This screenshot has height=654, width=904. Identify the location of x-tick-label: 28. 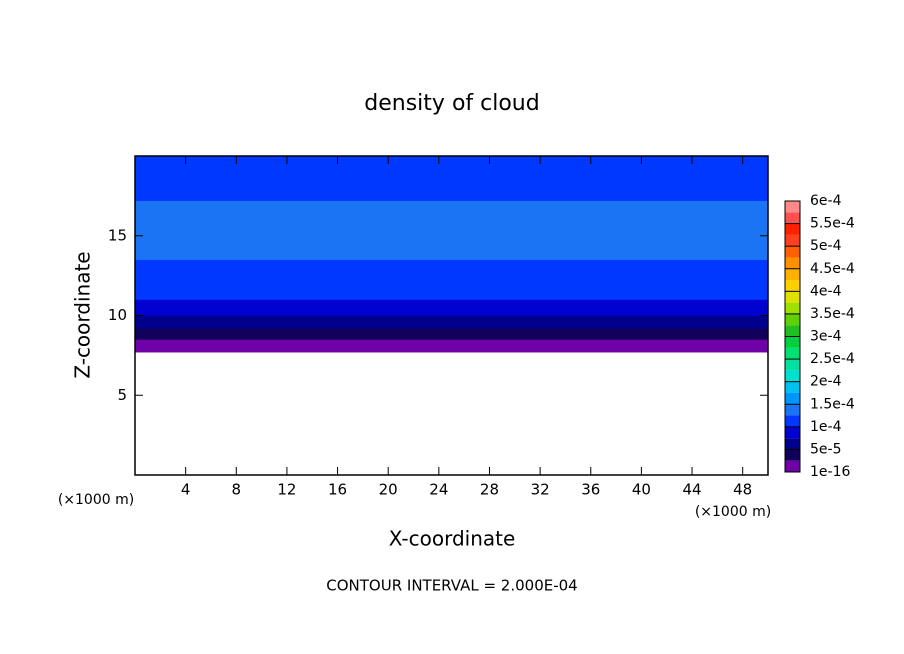
(489, 490).